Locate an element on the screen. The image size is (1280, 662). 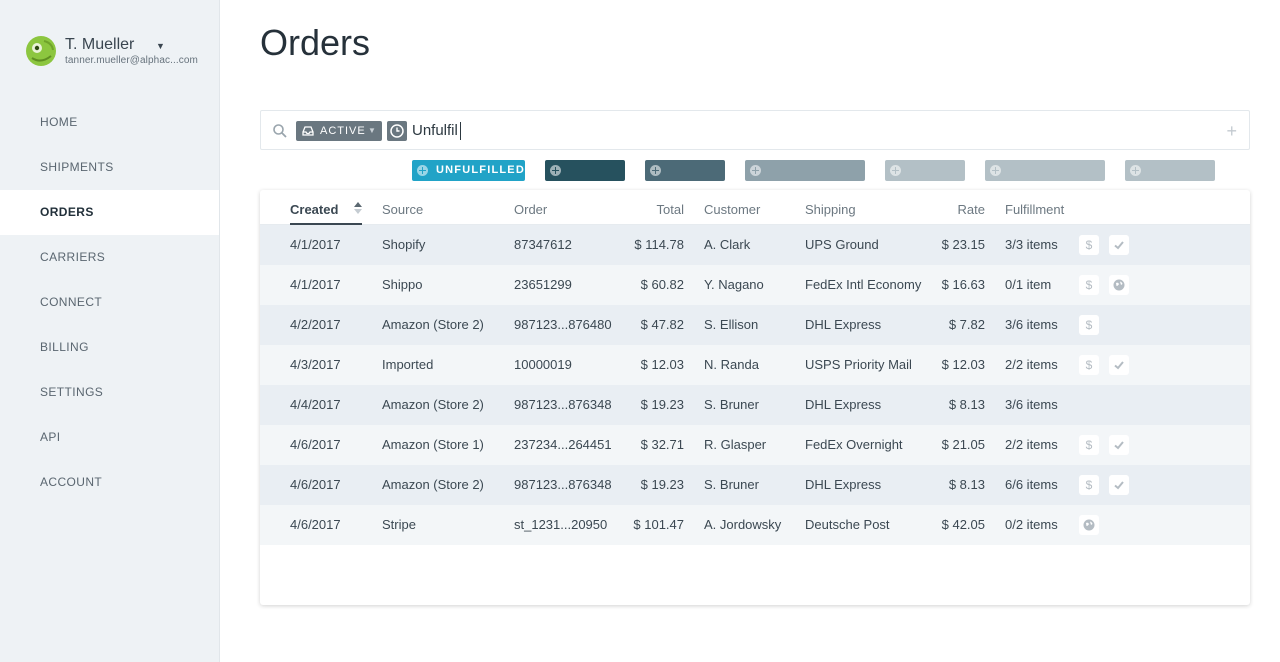
column-header-total: Total is located at coordinates (670, 209).